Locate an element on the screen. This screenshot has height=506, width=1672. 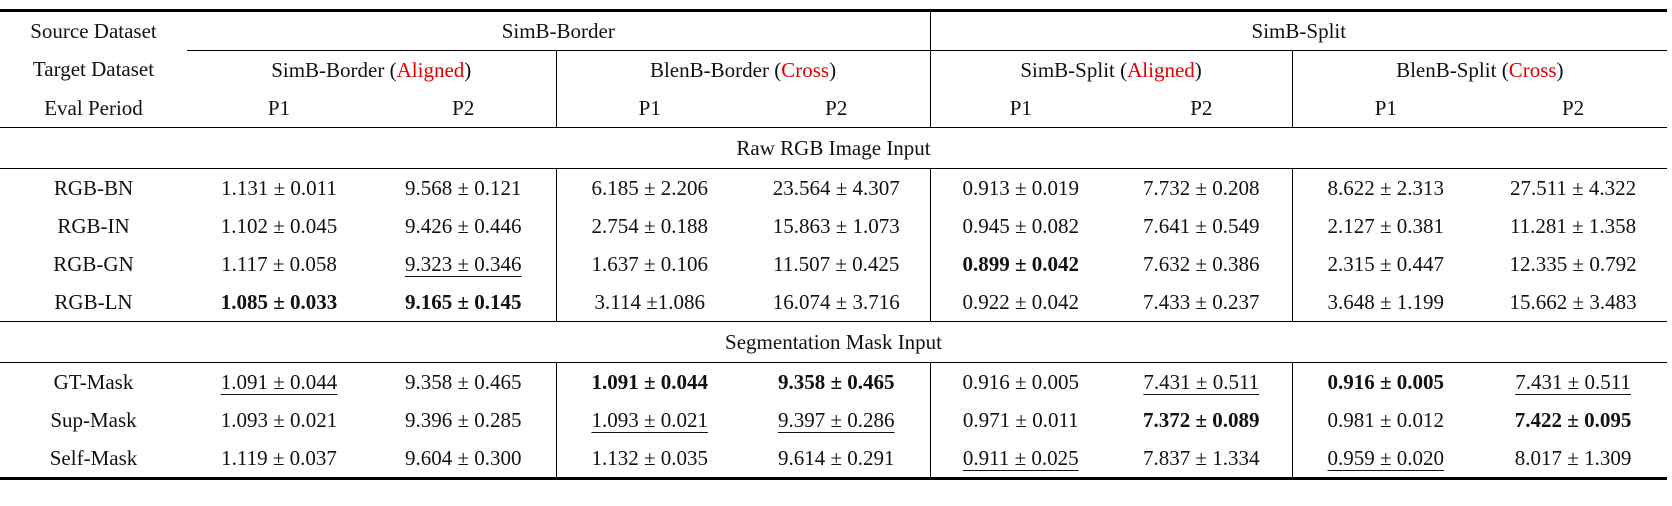
result-value: 9.358 ± 0.465 is located at coordinates (463, 381).